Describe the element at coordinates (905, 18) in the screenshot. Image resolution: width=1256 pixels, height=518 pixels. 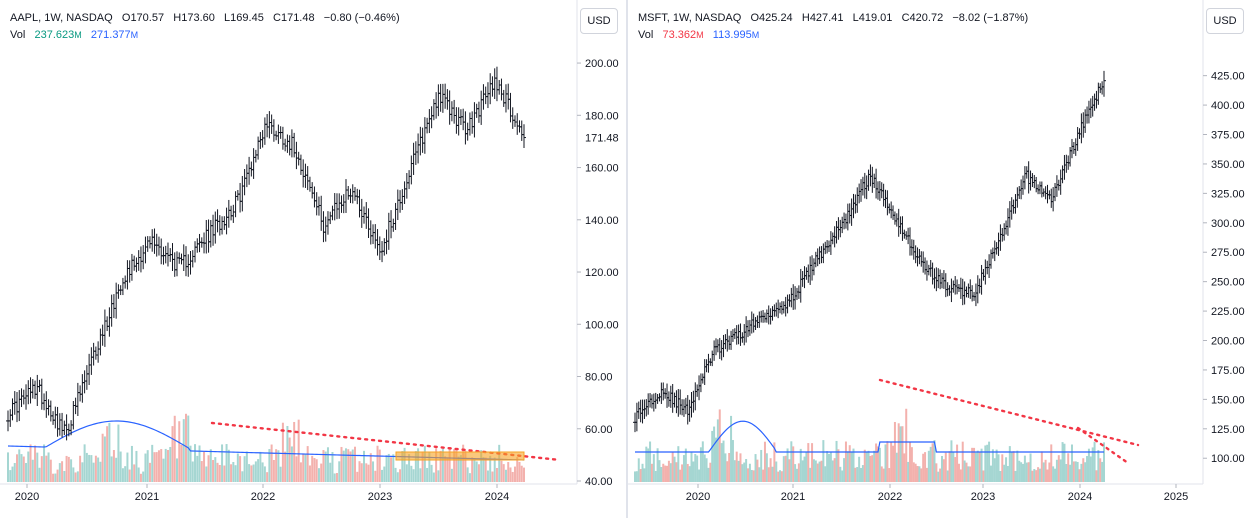
I see `msft-close-label: C` at that location.